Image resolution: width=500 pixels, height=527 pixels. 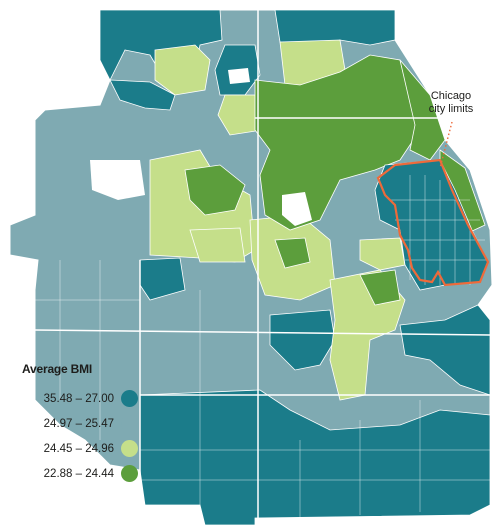 What do you see at coordinates (240, 115) in the screenshot?
I see `zone-light-green-westmid` at bounding box center [240, 115].